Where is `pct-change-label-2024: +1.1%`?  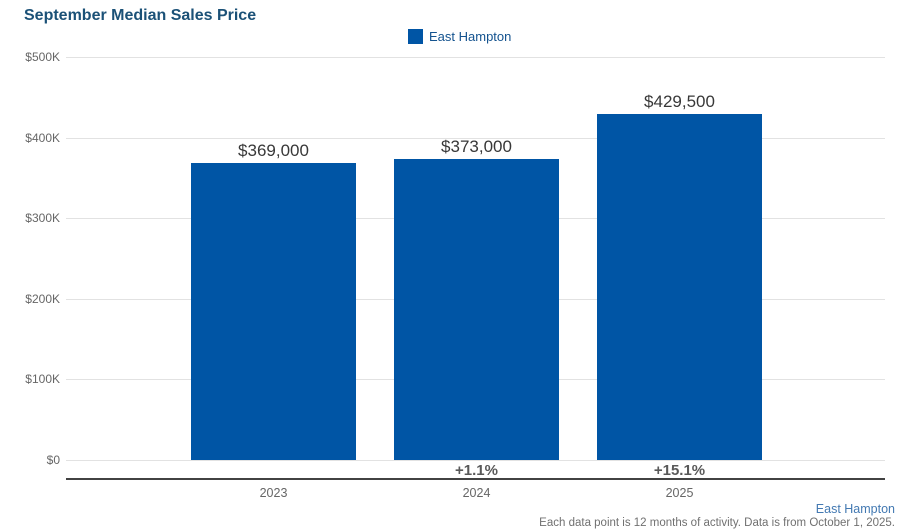 pct-change-label-2024: +1.1% is located at coordinates (476, 470).